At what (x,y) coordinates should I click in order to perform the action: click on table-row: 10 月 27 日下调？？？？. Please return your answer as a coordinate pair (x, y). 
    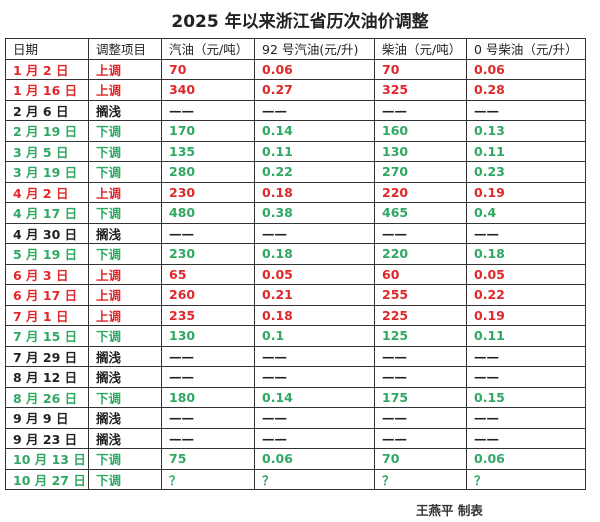
    Looking at the image, I should click on (295, 479).